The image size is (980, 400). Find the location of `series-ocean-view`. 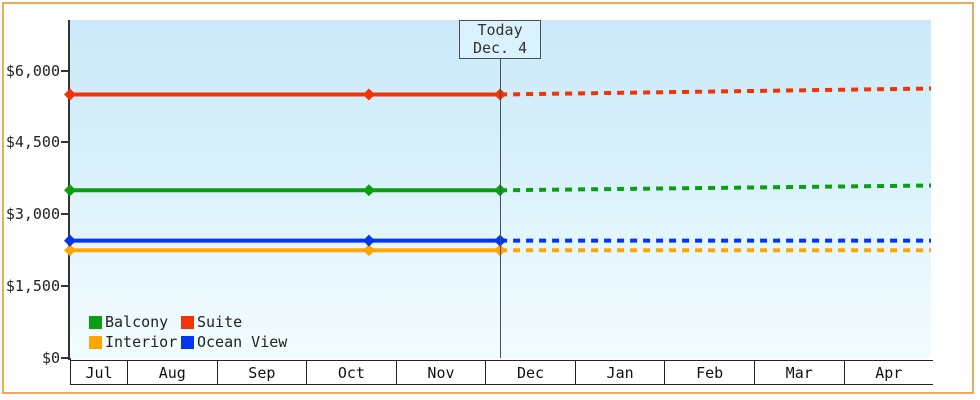

series-ocean-view is located at coordinates (497, 240).